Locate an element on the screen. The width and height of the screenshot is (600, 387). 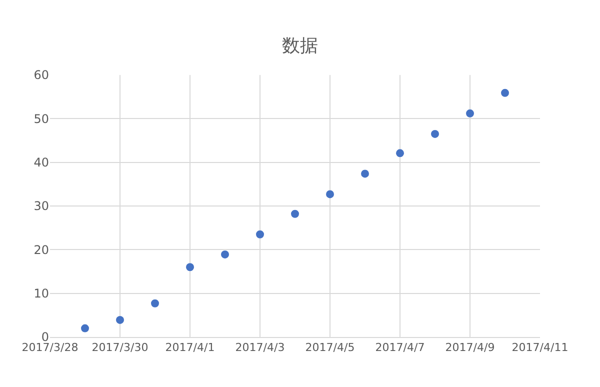
y-tick-label: 40 is located at coordinates (41, 163).